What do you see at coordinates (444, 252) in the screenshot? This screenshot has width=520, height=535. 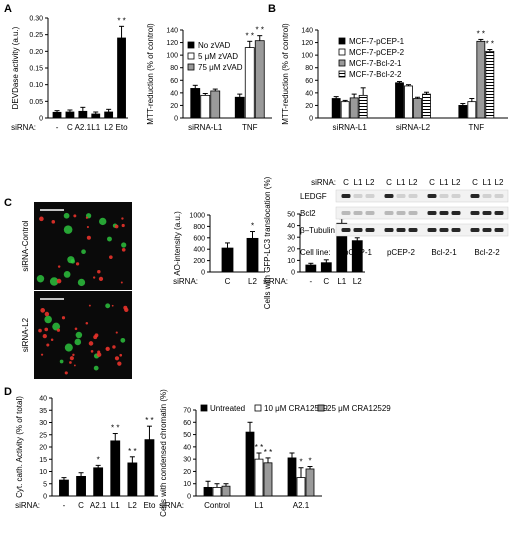 I see `blot-cellline: Bcl-2-1` at bounding box center [444, 252].